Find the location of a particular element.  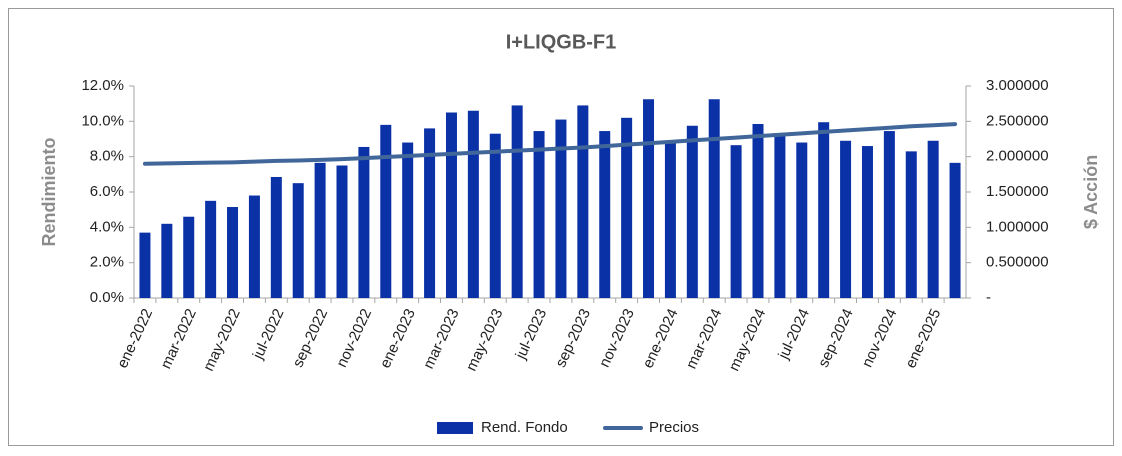

y2-tick-label: 0.500000 is located at coordinates (1017, 262).